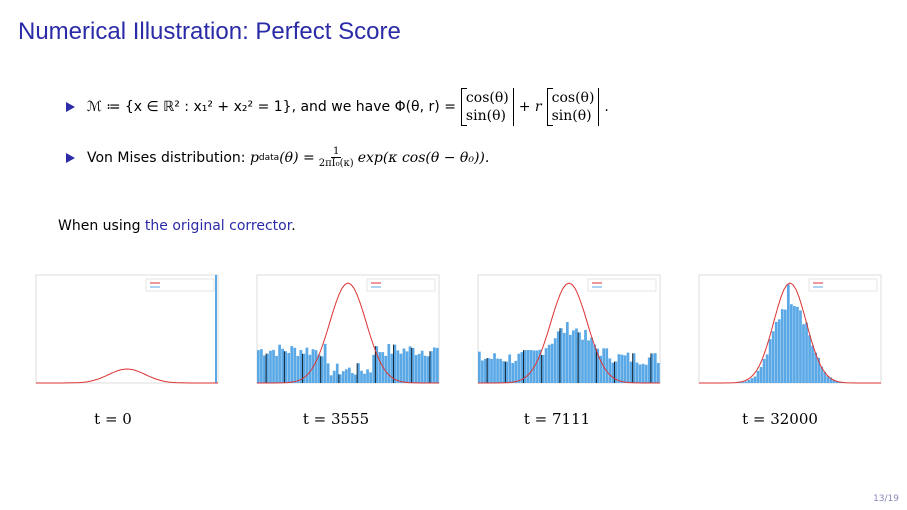 The height and width of the screenshot is (510, 907). Describe the element at coordinates (70, 157) in the screenshot. I see `bullet-marker` at that location.